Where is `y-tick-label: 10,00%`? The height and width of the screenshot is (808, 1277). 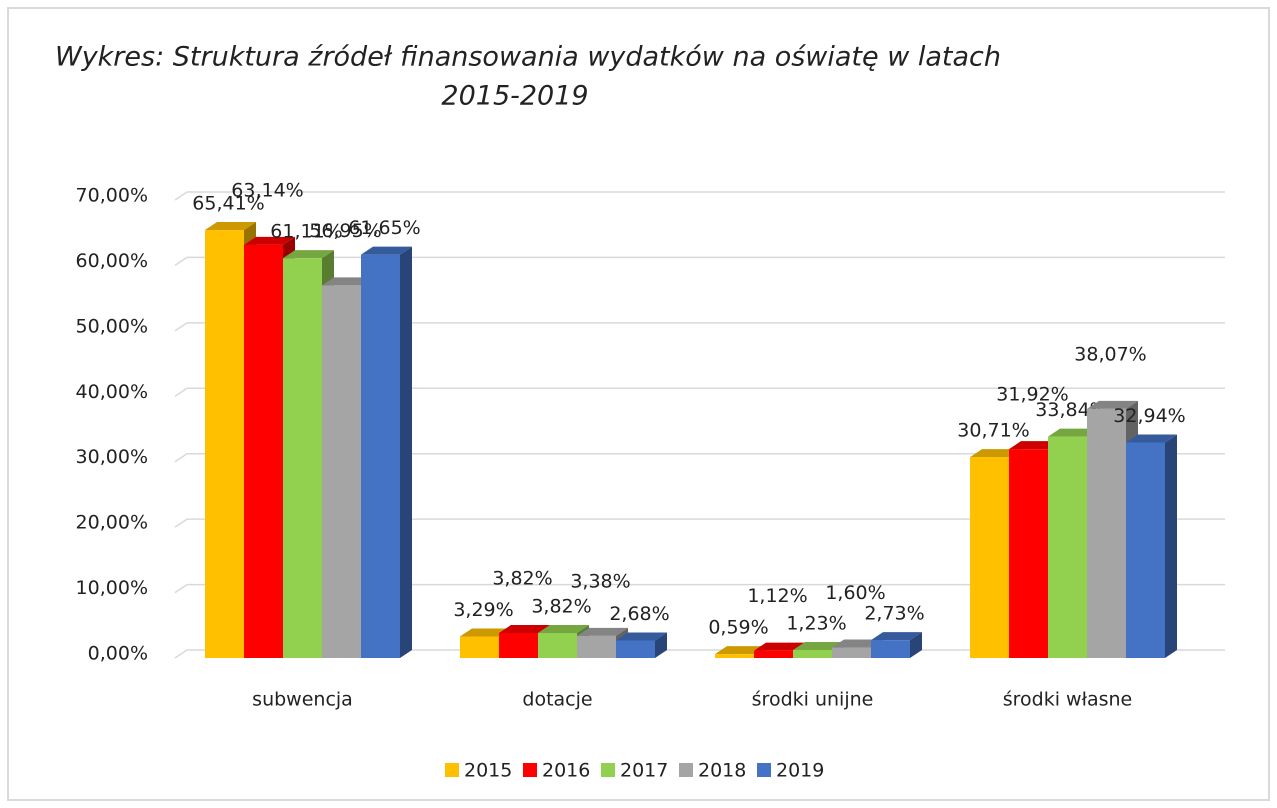
y-tick-label: 10,00% is located at coordinates (112, 588).